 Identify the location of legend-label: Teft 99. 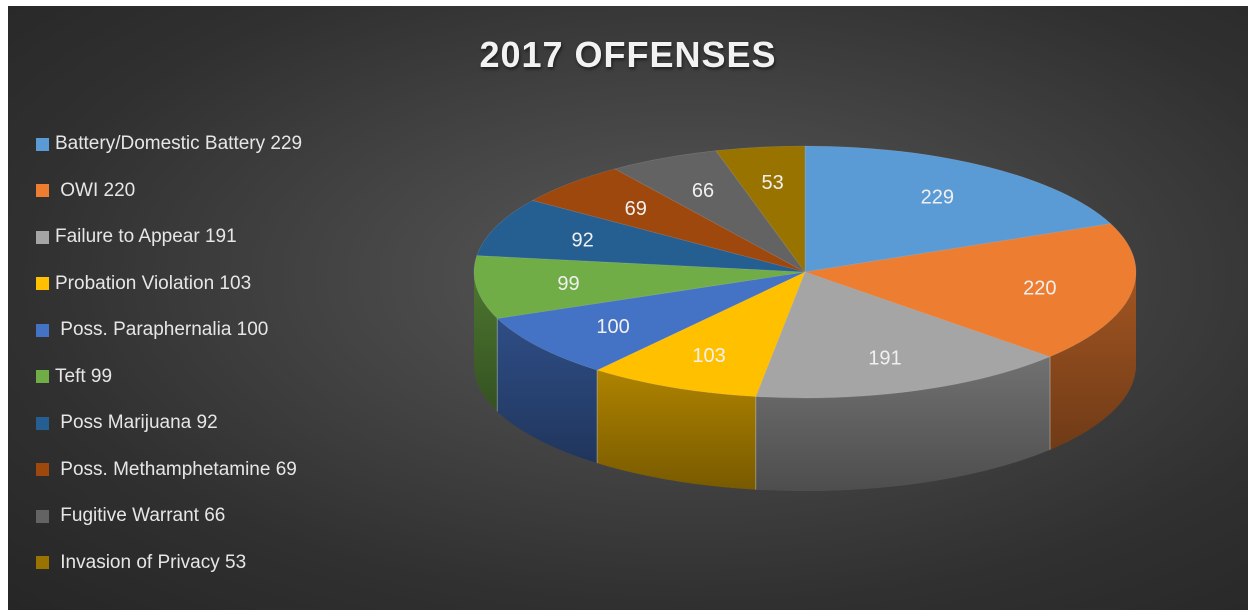
(84, 376).